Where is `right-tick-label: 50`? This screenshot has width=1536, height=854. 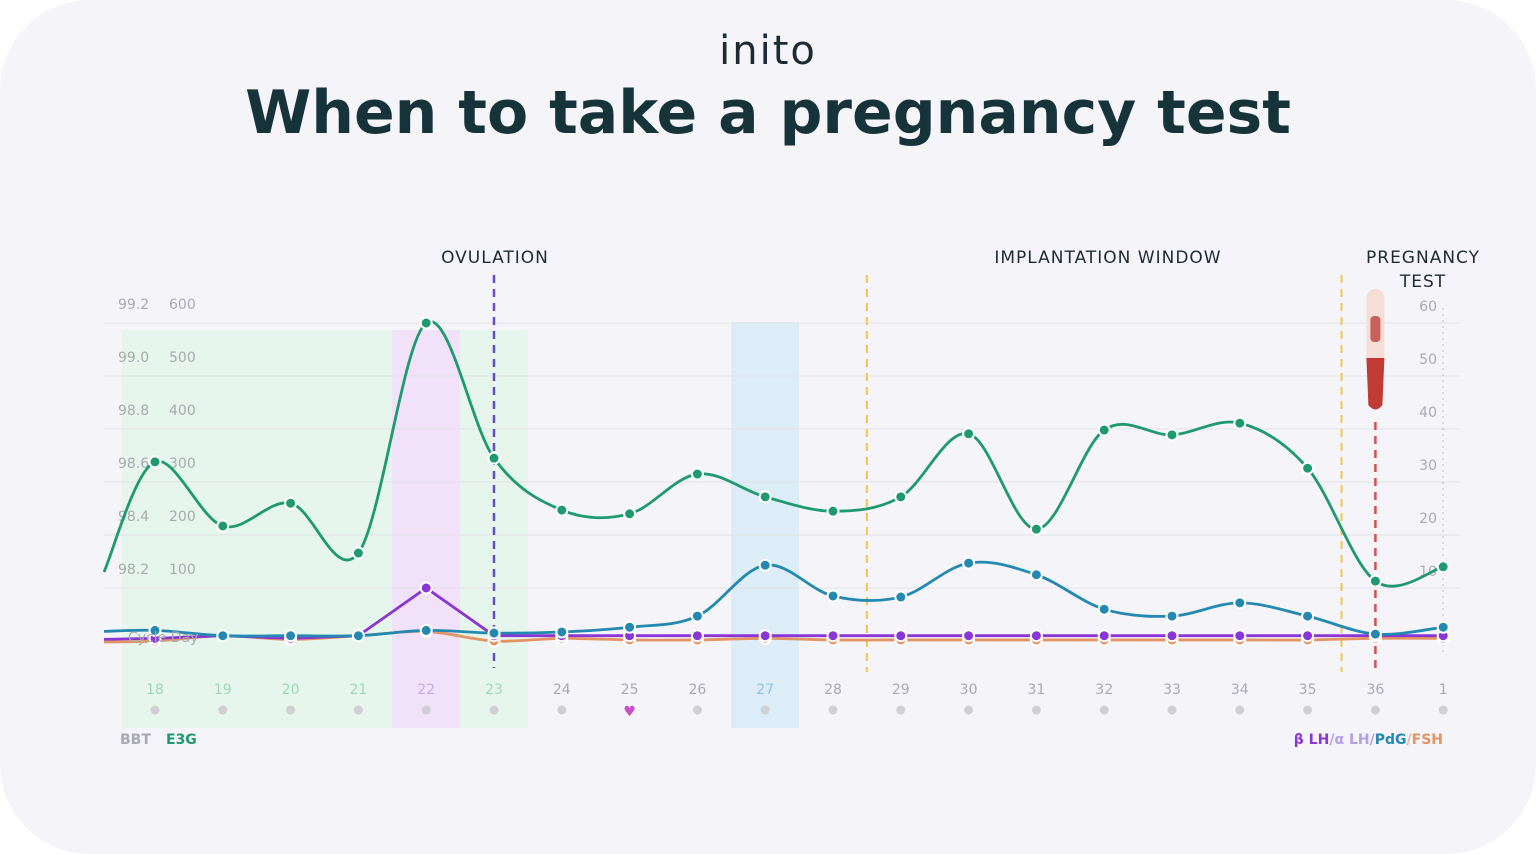 right-tick-label: 50 is located at coordinates (1428, 360).